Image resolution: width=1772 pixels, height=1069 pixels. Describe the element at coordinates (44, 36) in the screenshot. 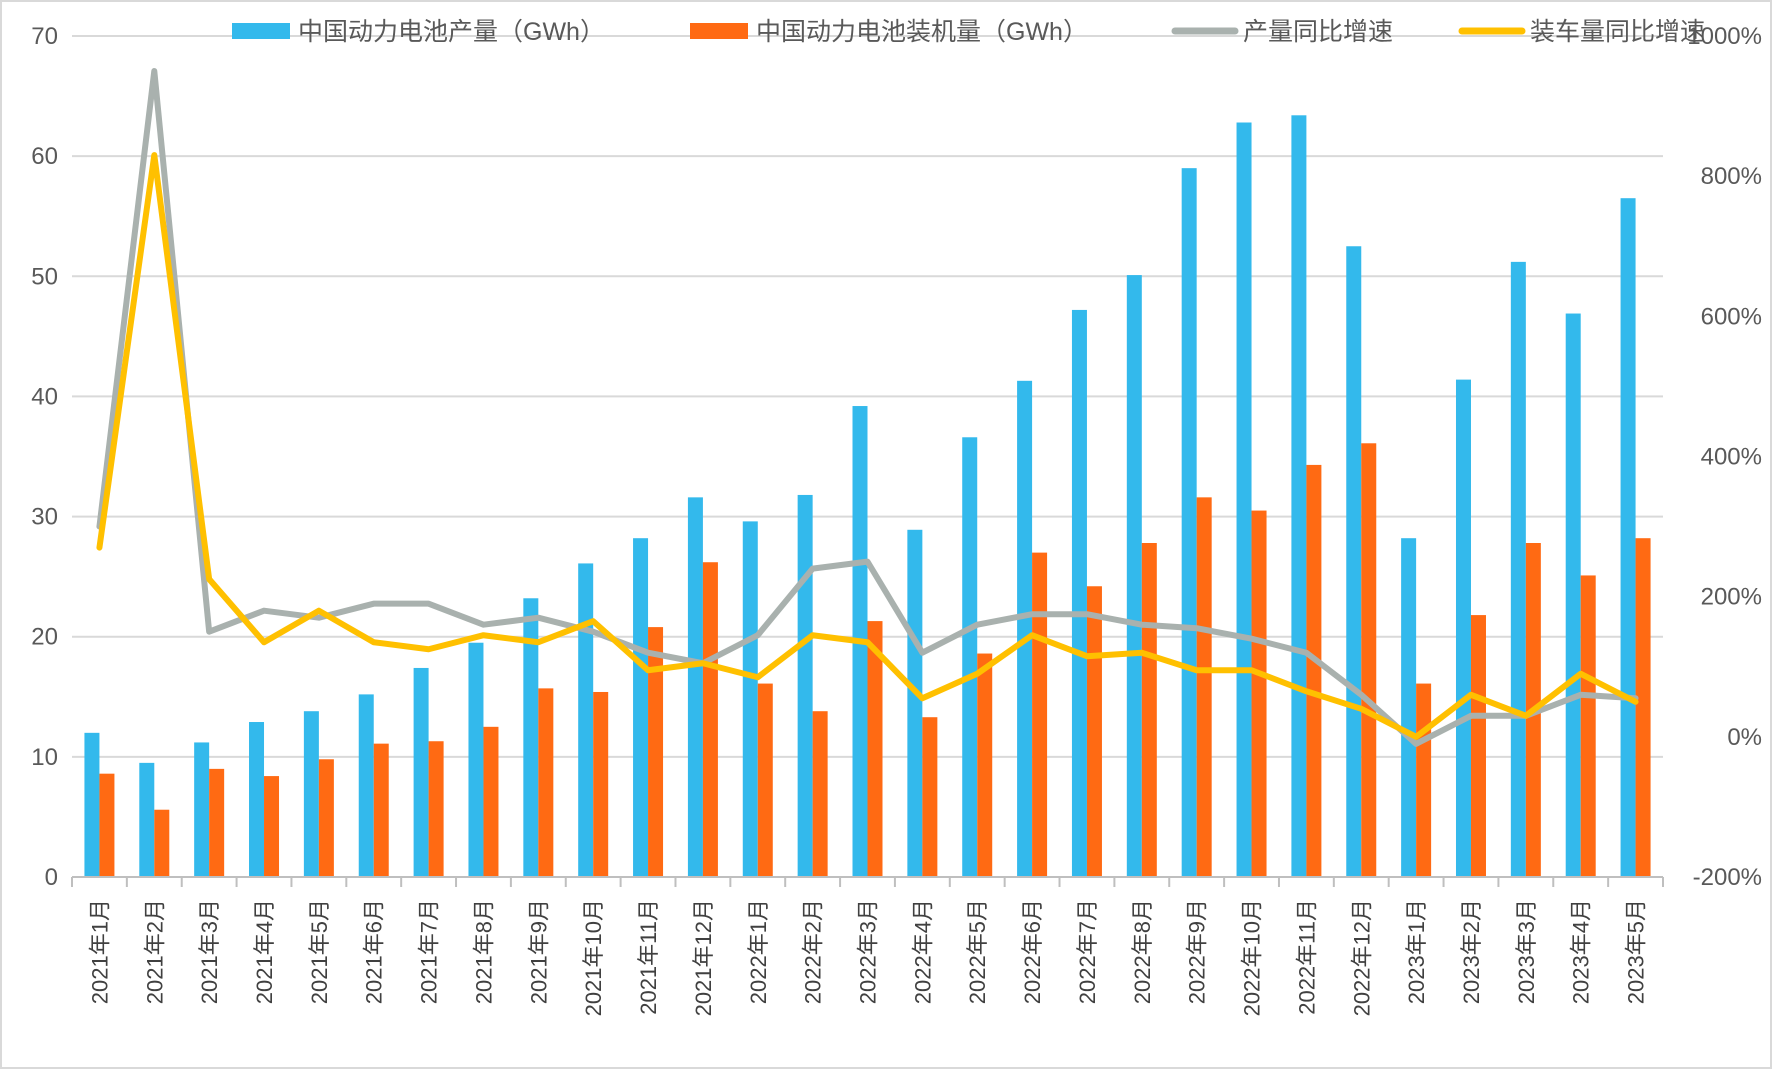

I see `y-axis-tick-label: 70` at that location.